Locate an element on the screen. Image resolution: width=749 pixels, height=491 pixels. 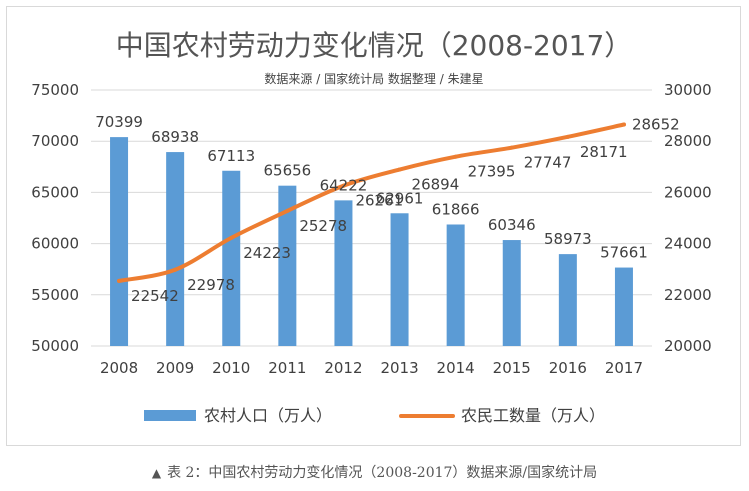
line-data-label: 26261 is located at coordinates (379, 201).